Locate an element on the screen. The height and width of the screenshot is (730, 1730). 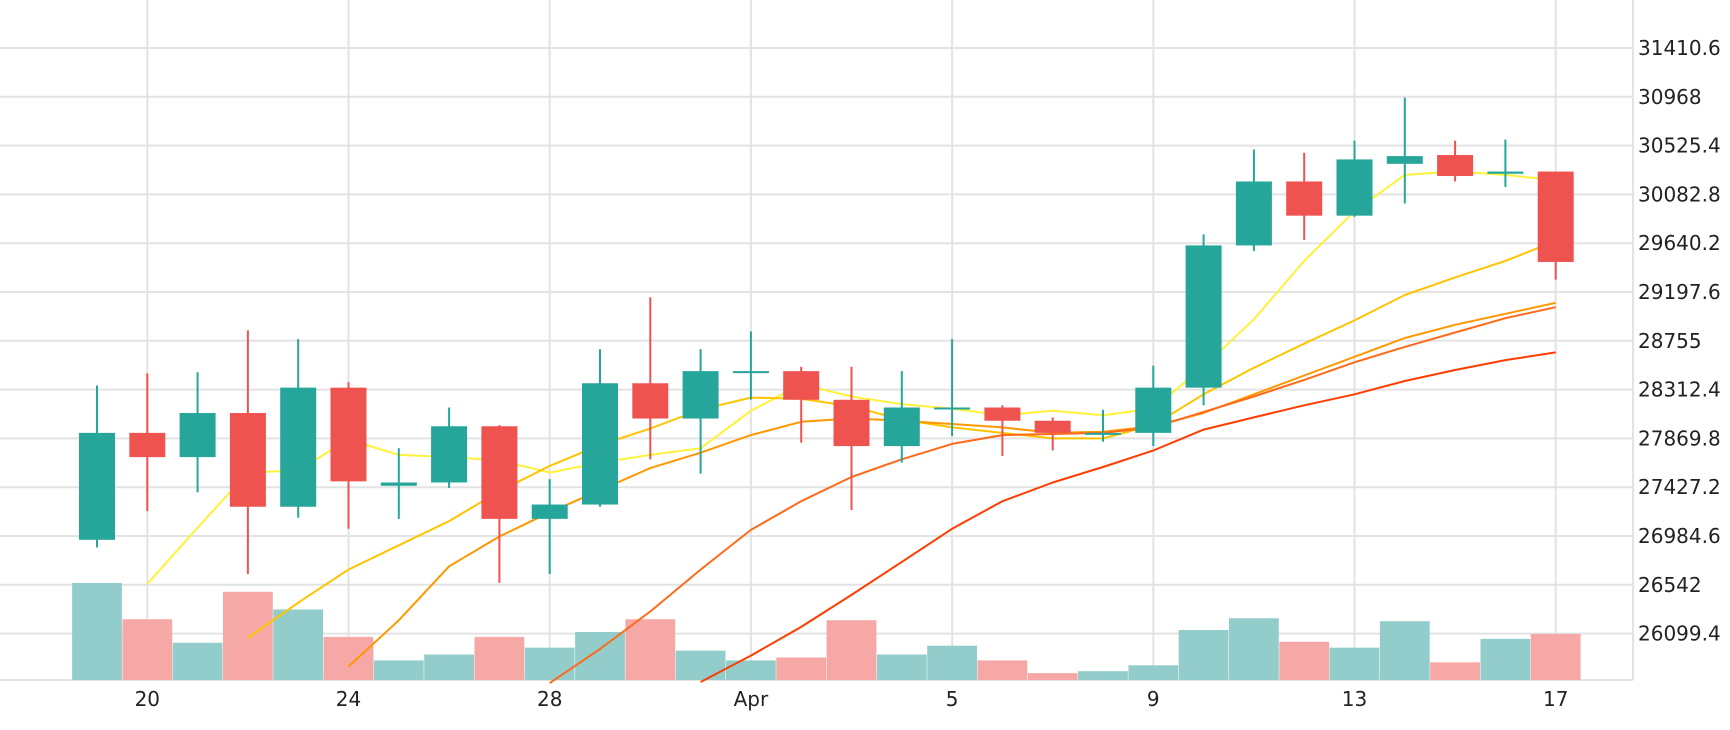
y-tick-label: 29197.6 is located at coordinates (1679, 292).